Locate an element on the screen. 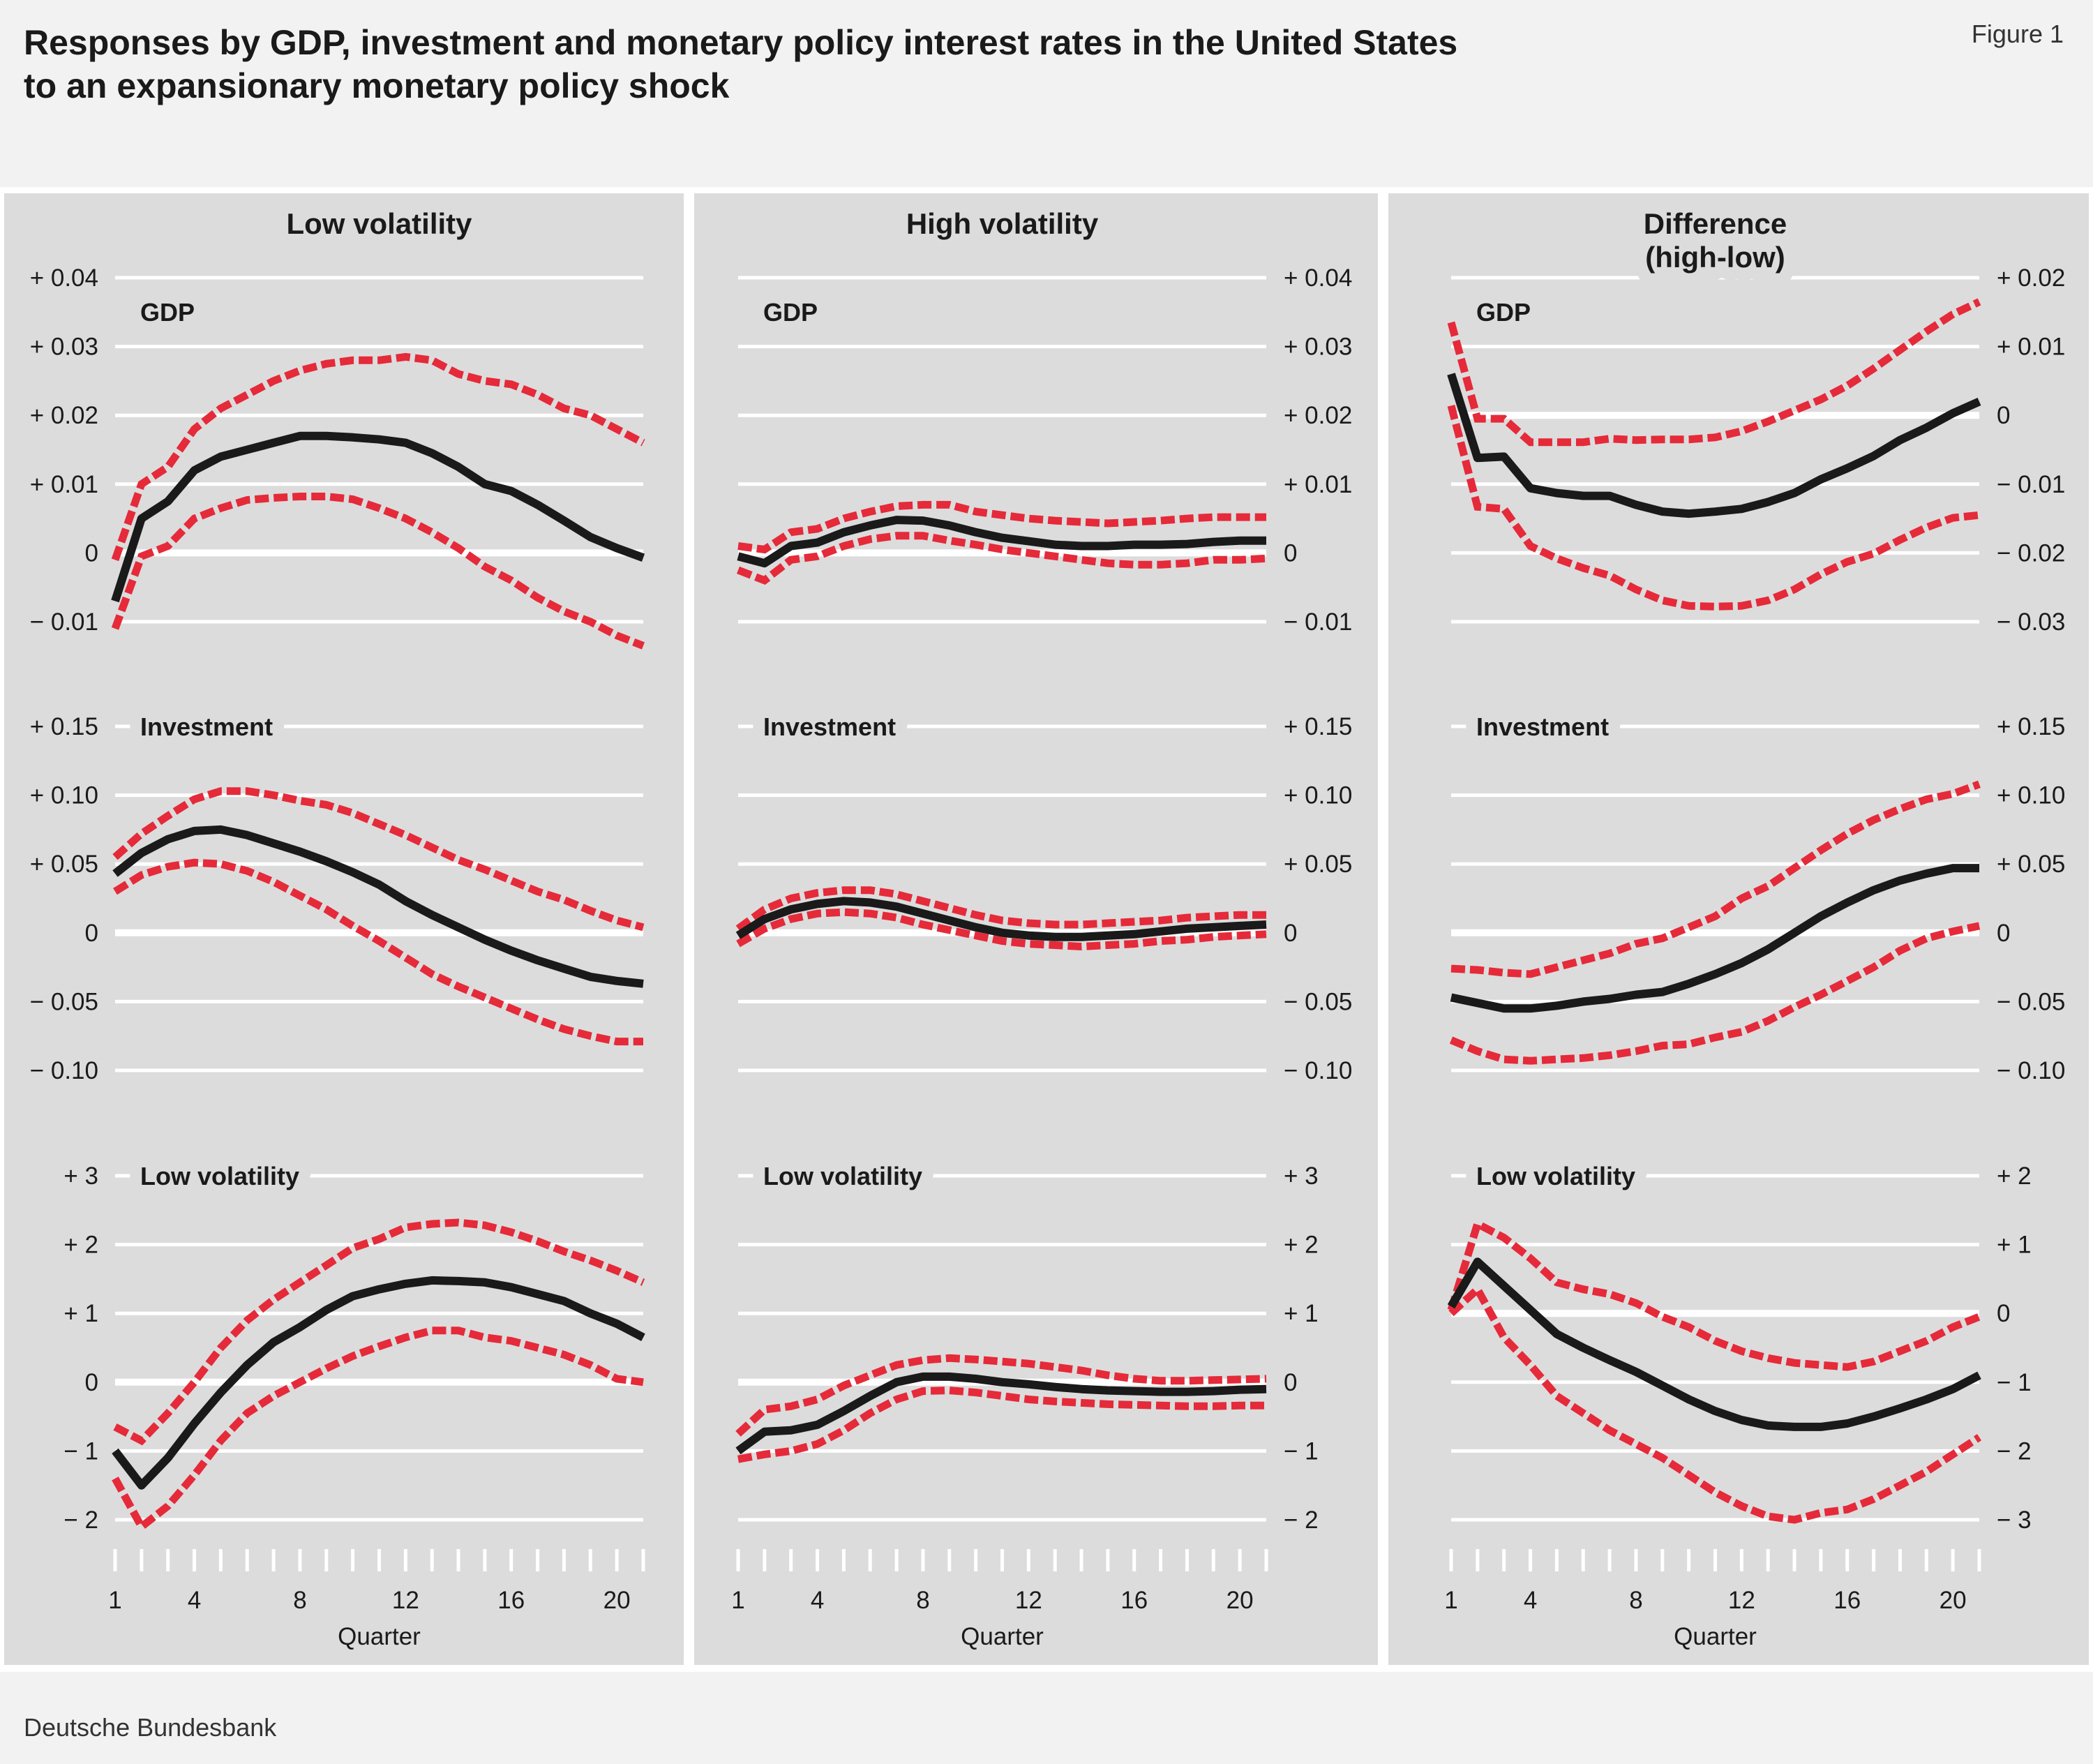 The width and height of the screenshot is (2093, 1764). figure-number: Figure 1 is located at coordinates (2017, 34).